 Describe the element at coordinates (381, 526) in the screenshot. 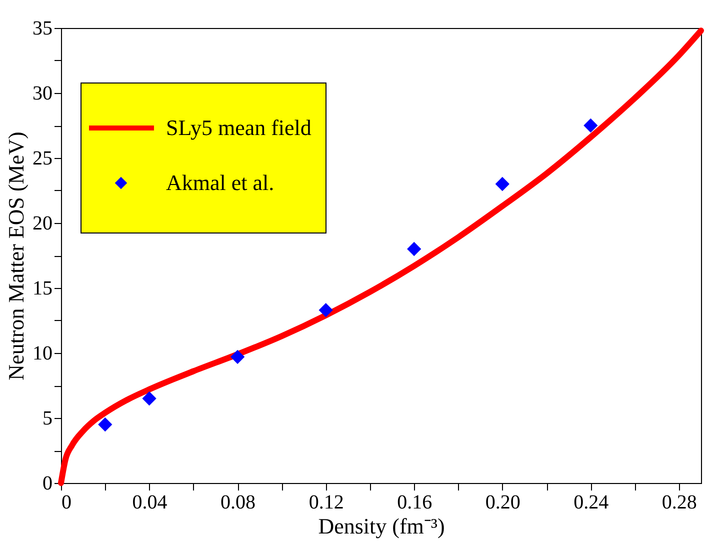

I see `x-axis-title: Density (fm⁻³)` at that location.